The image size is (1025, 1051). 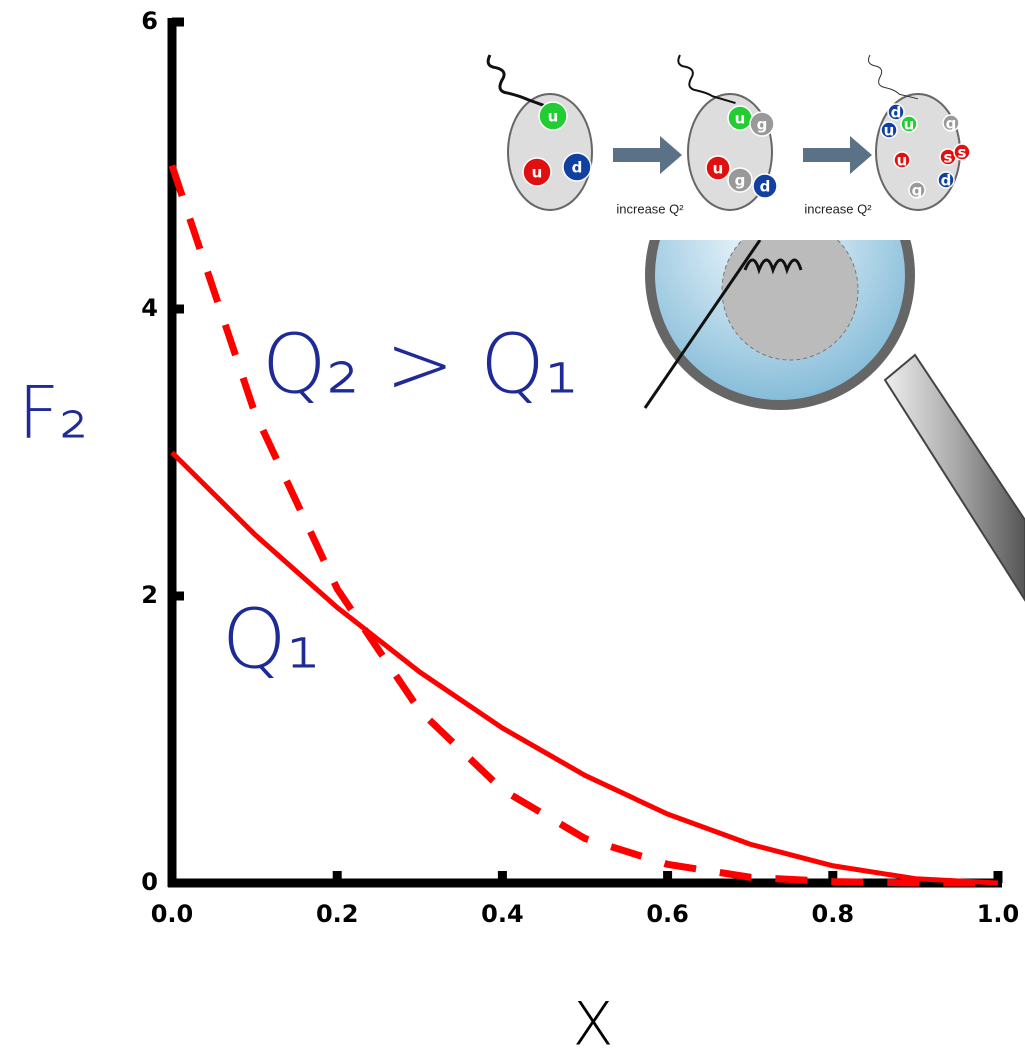 I want to click on x-tick-label: 0.2, so click(x=337, y=914).